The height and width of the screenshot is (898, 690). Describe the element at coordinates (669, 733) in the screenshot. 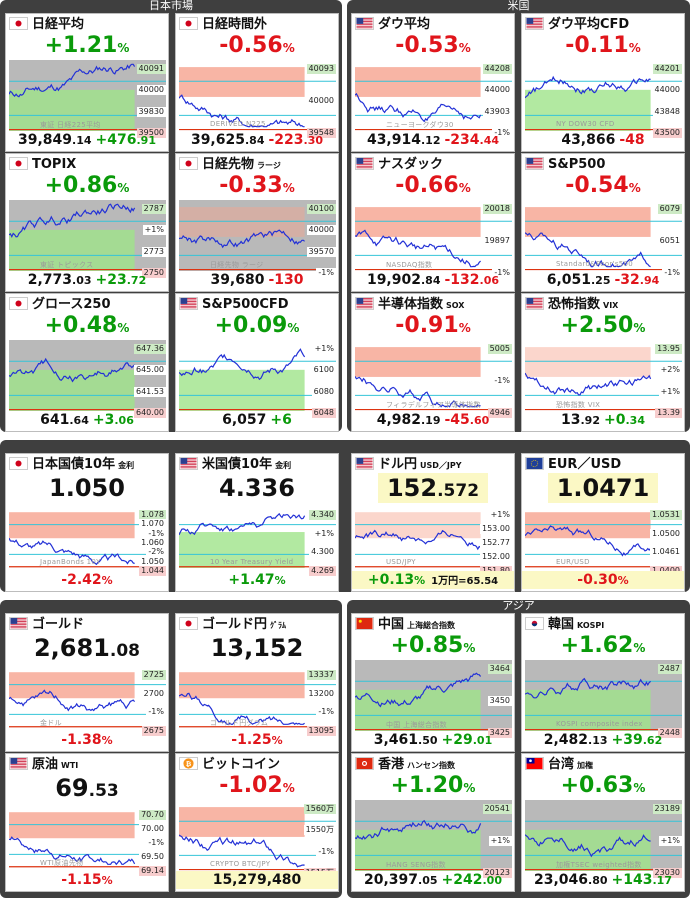

I see `axis-label: 2448` at that location.